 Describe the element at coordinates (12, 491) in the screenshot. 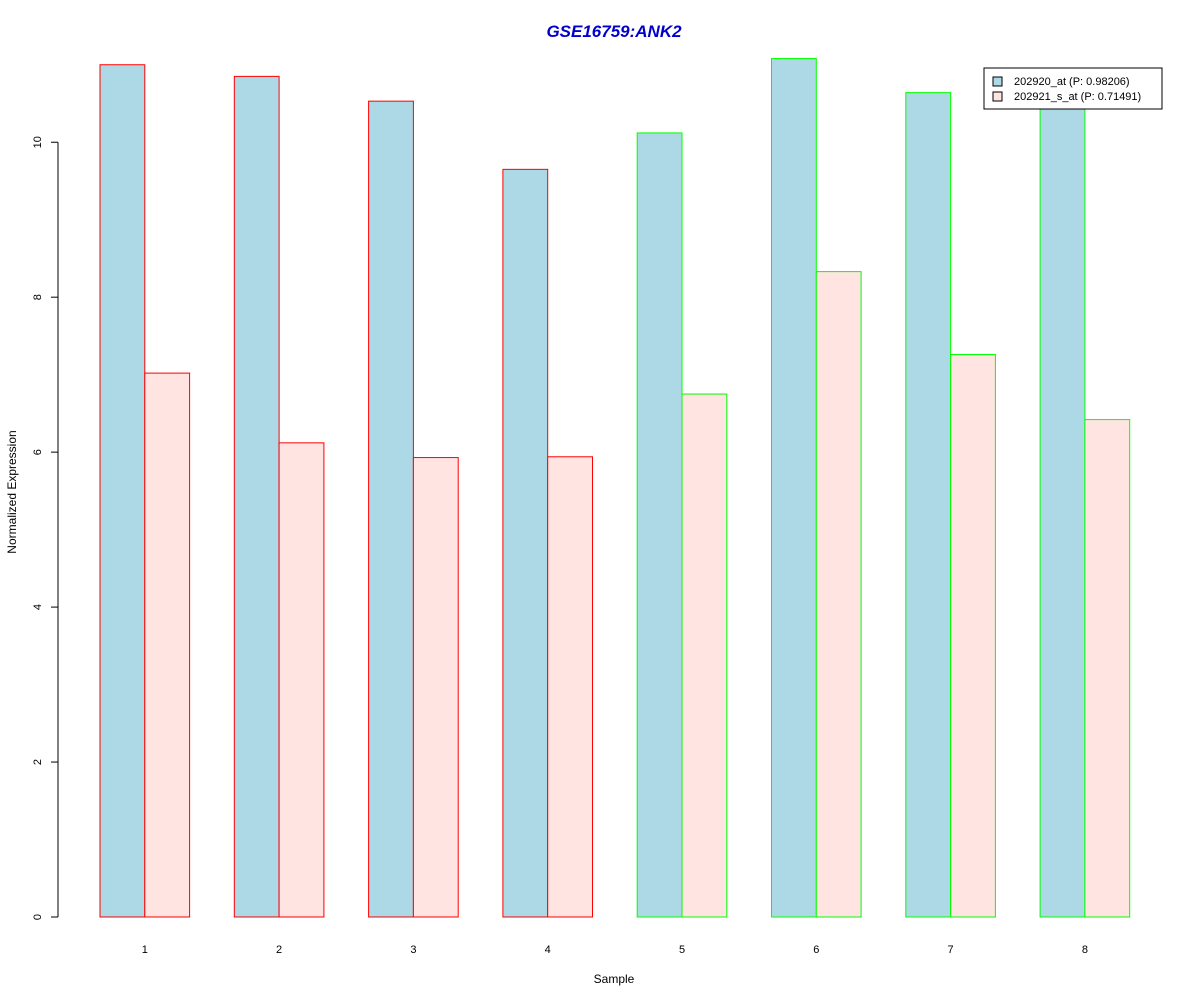

I see `y-axis-label: Normalized Expression` at that location.